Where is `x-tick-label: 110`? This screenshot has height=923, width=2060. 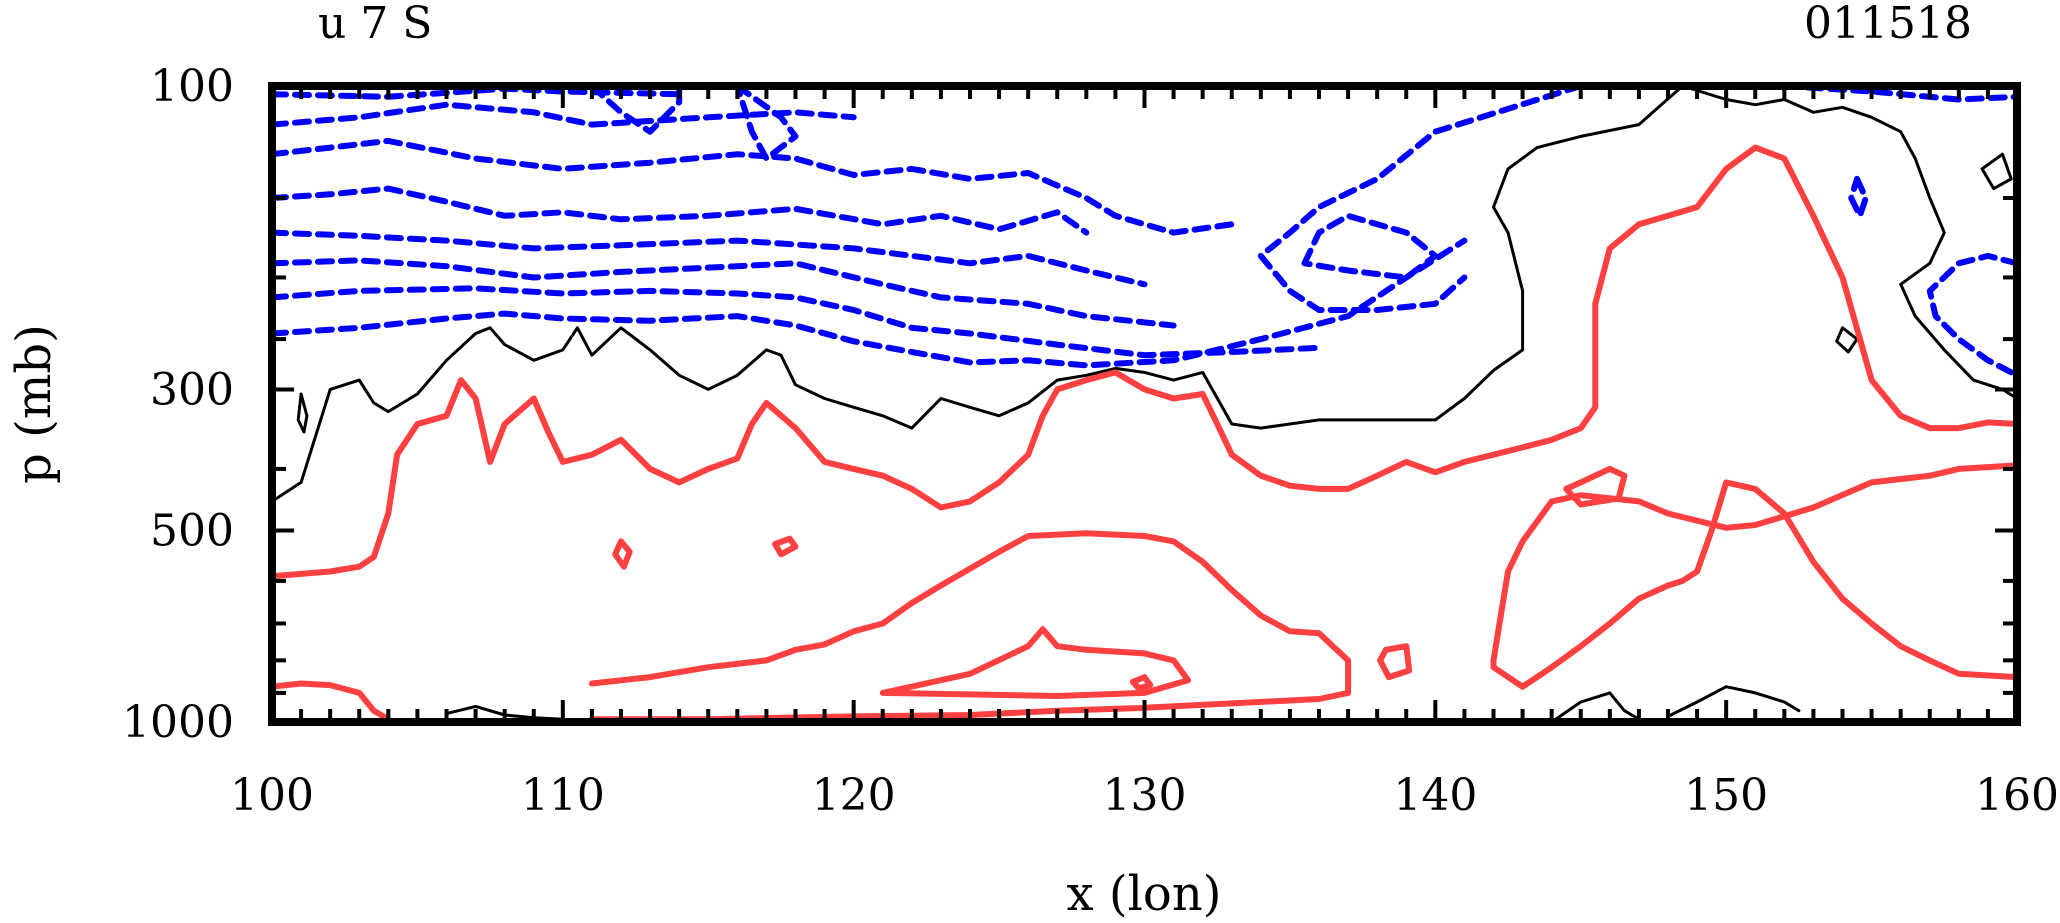
x-tick-label: 110 is located at coordinates (563, 795).